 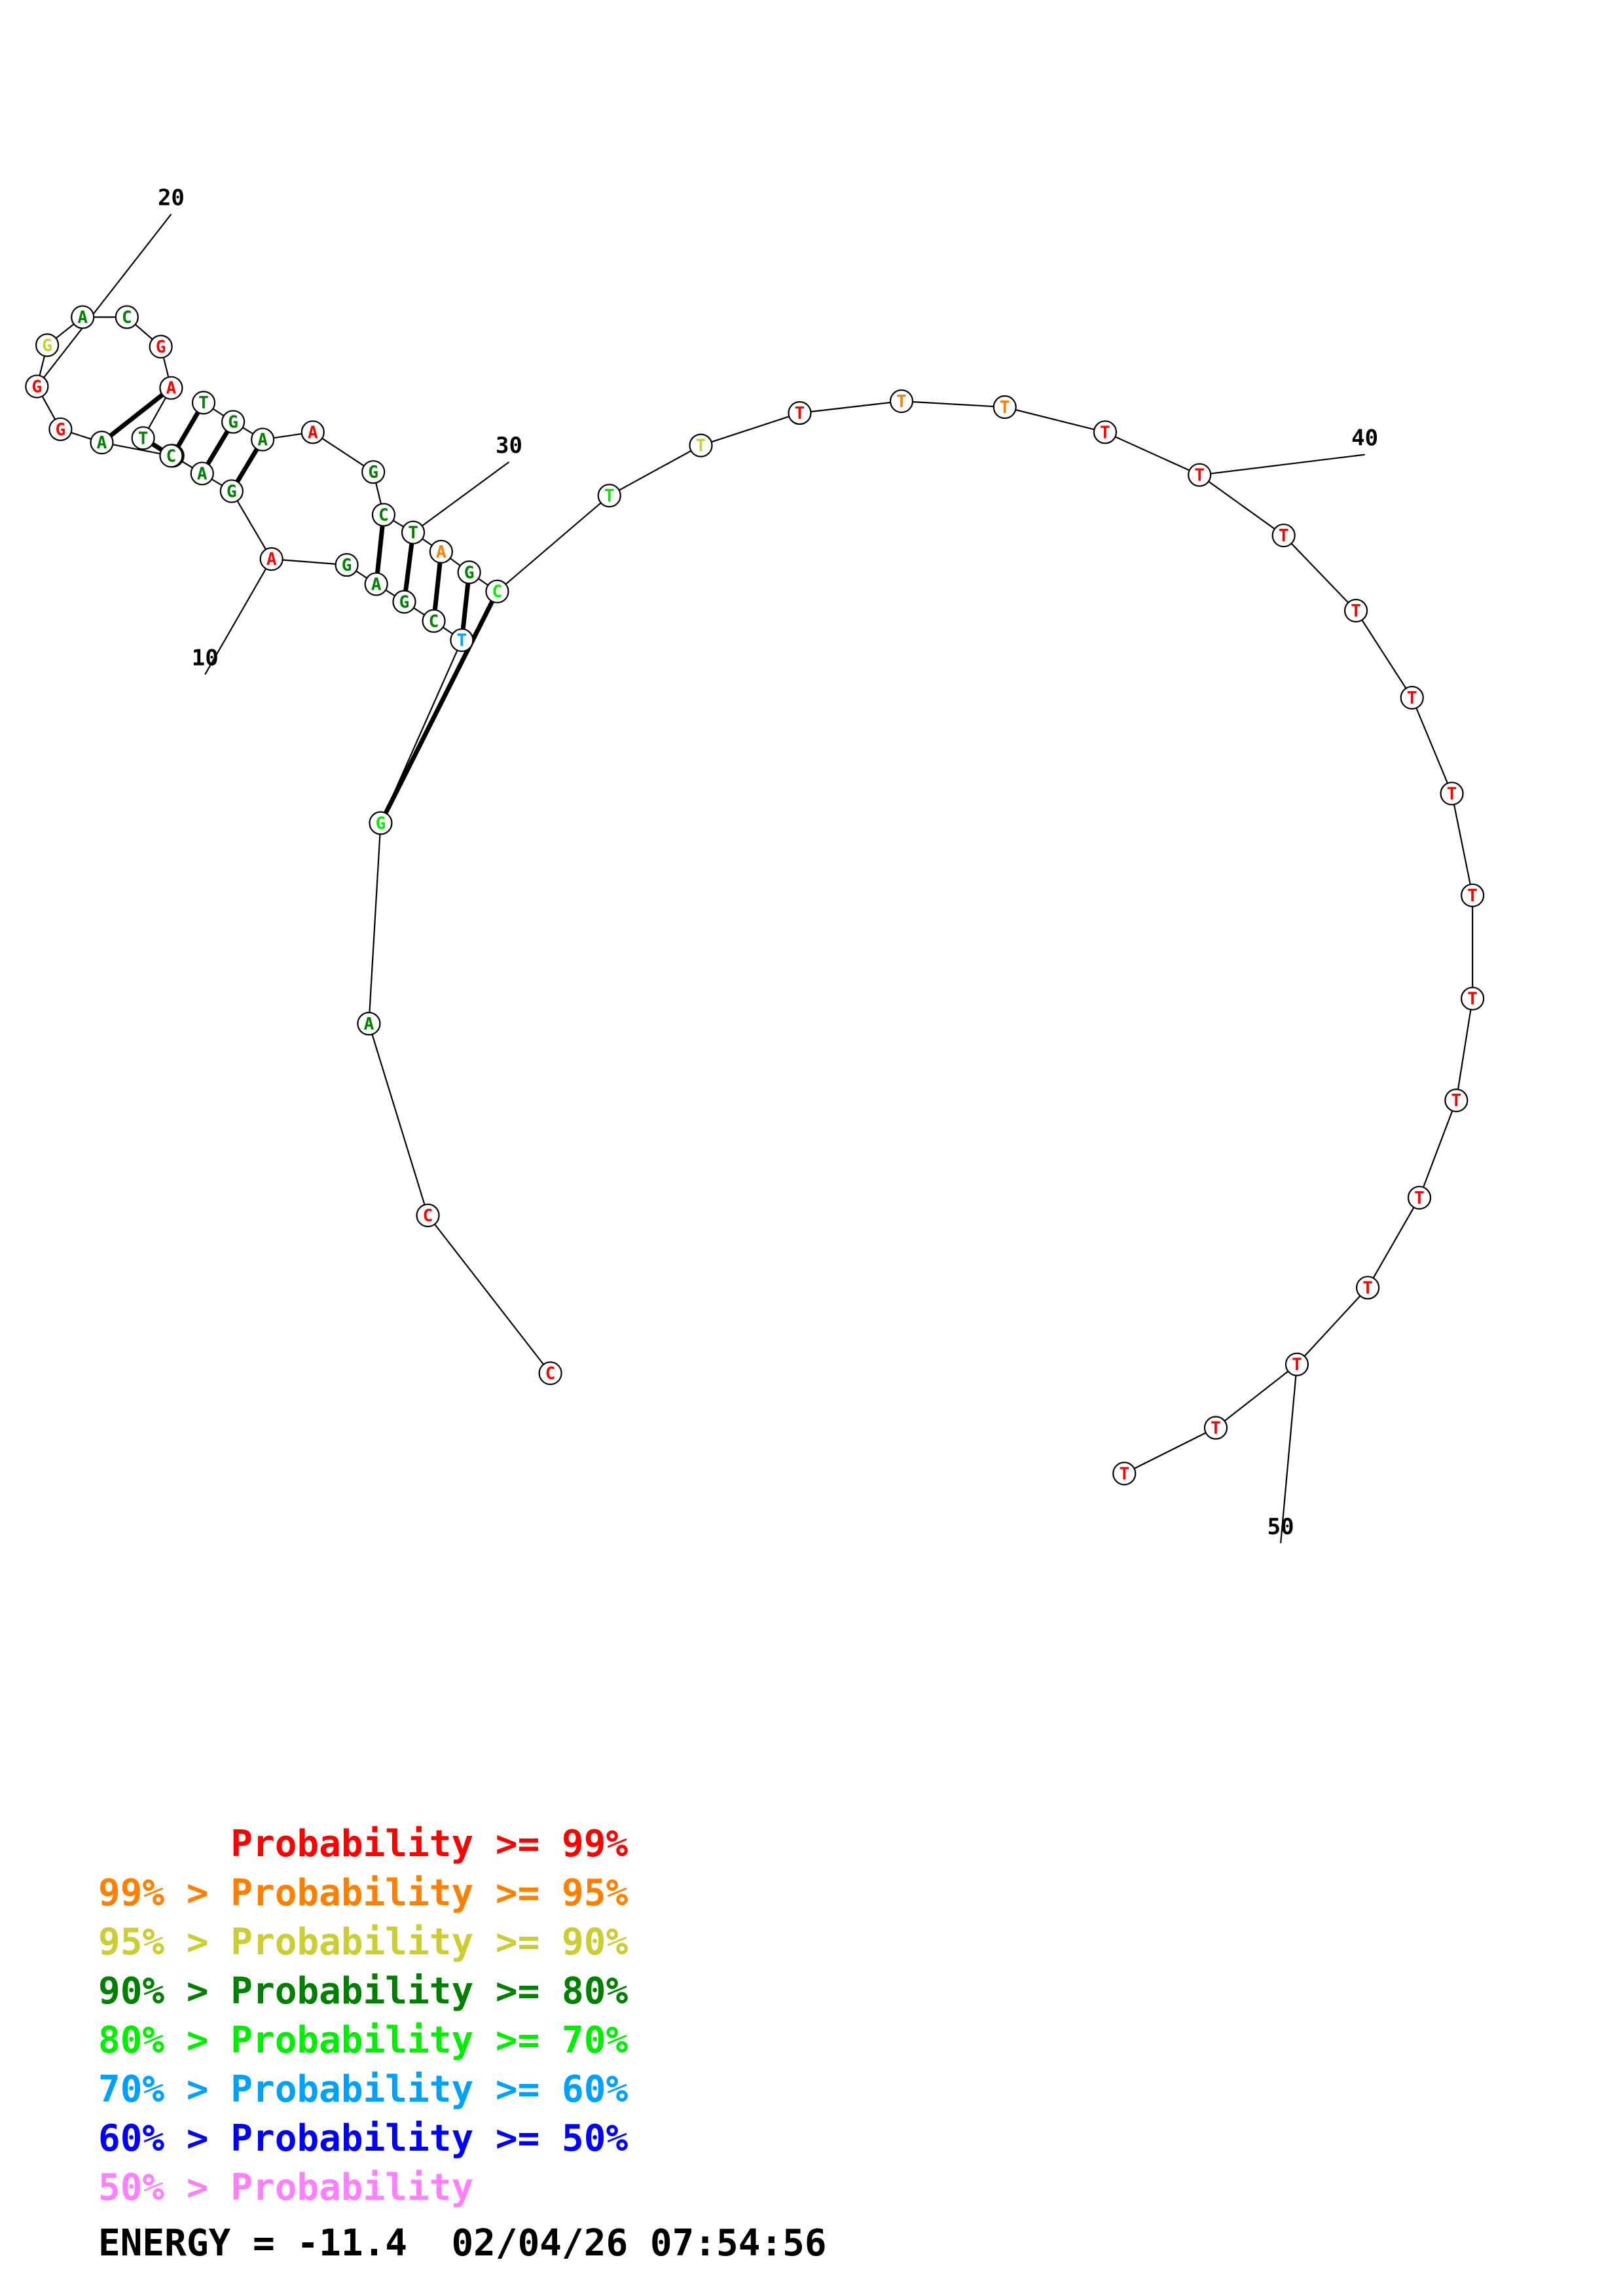 I want to click on position-label: 40, so click(x=1364, y=438).